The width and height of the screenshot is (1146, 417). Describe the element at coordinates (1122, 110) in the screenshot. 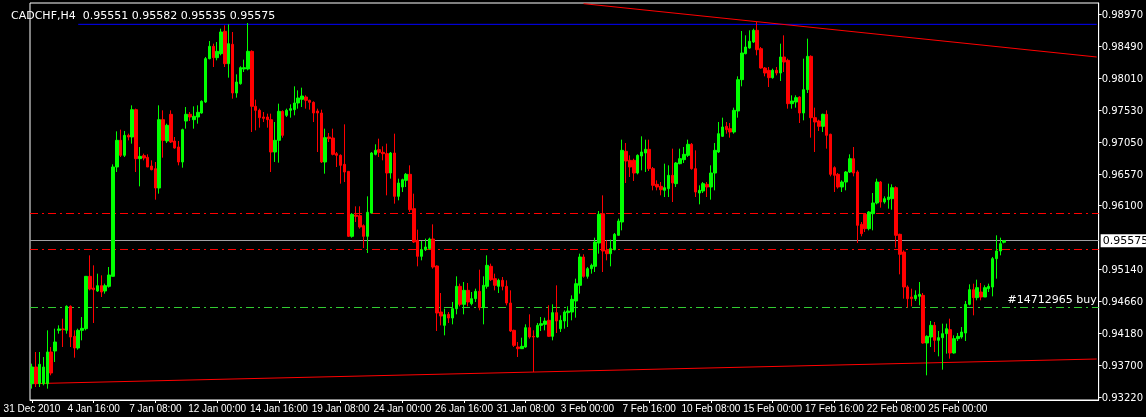

I see `y-tick-label: 0.97530` at that location.